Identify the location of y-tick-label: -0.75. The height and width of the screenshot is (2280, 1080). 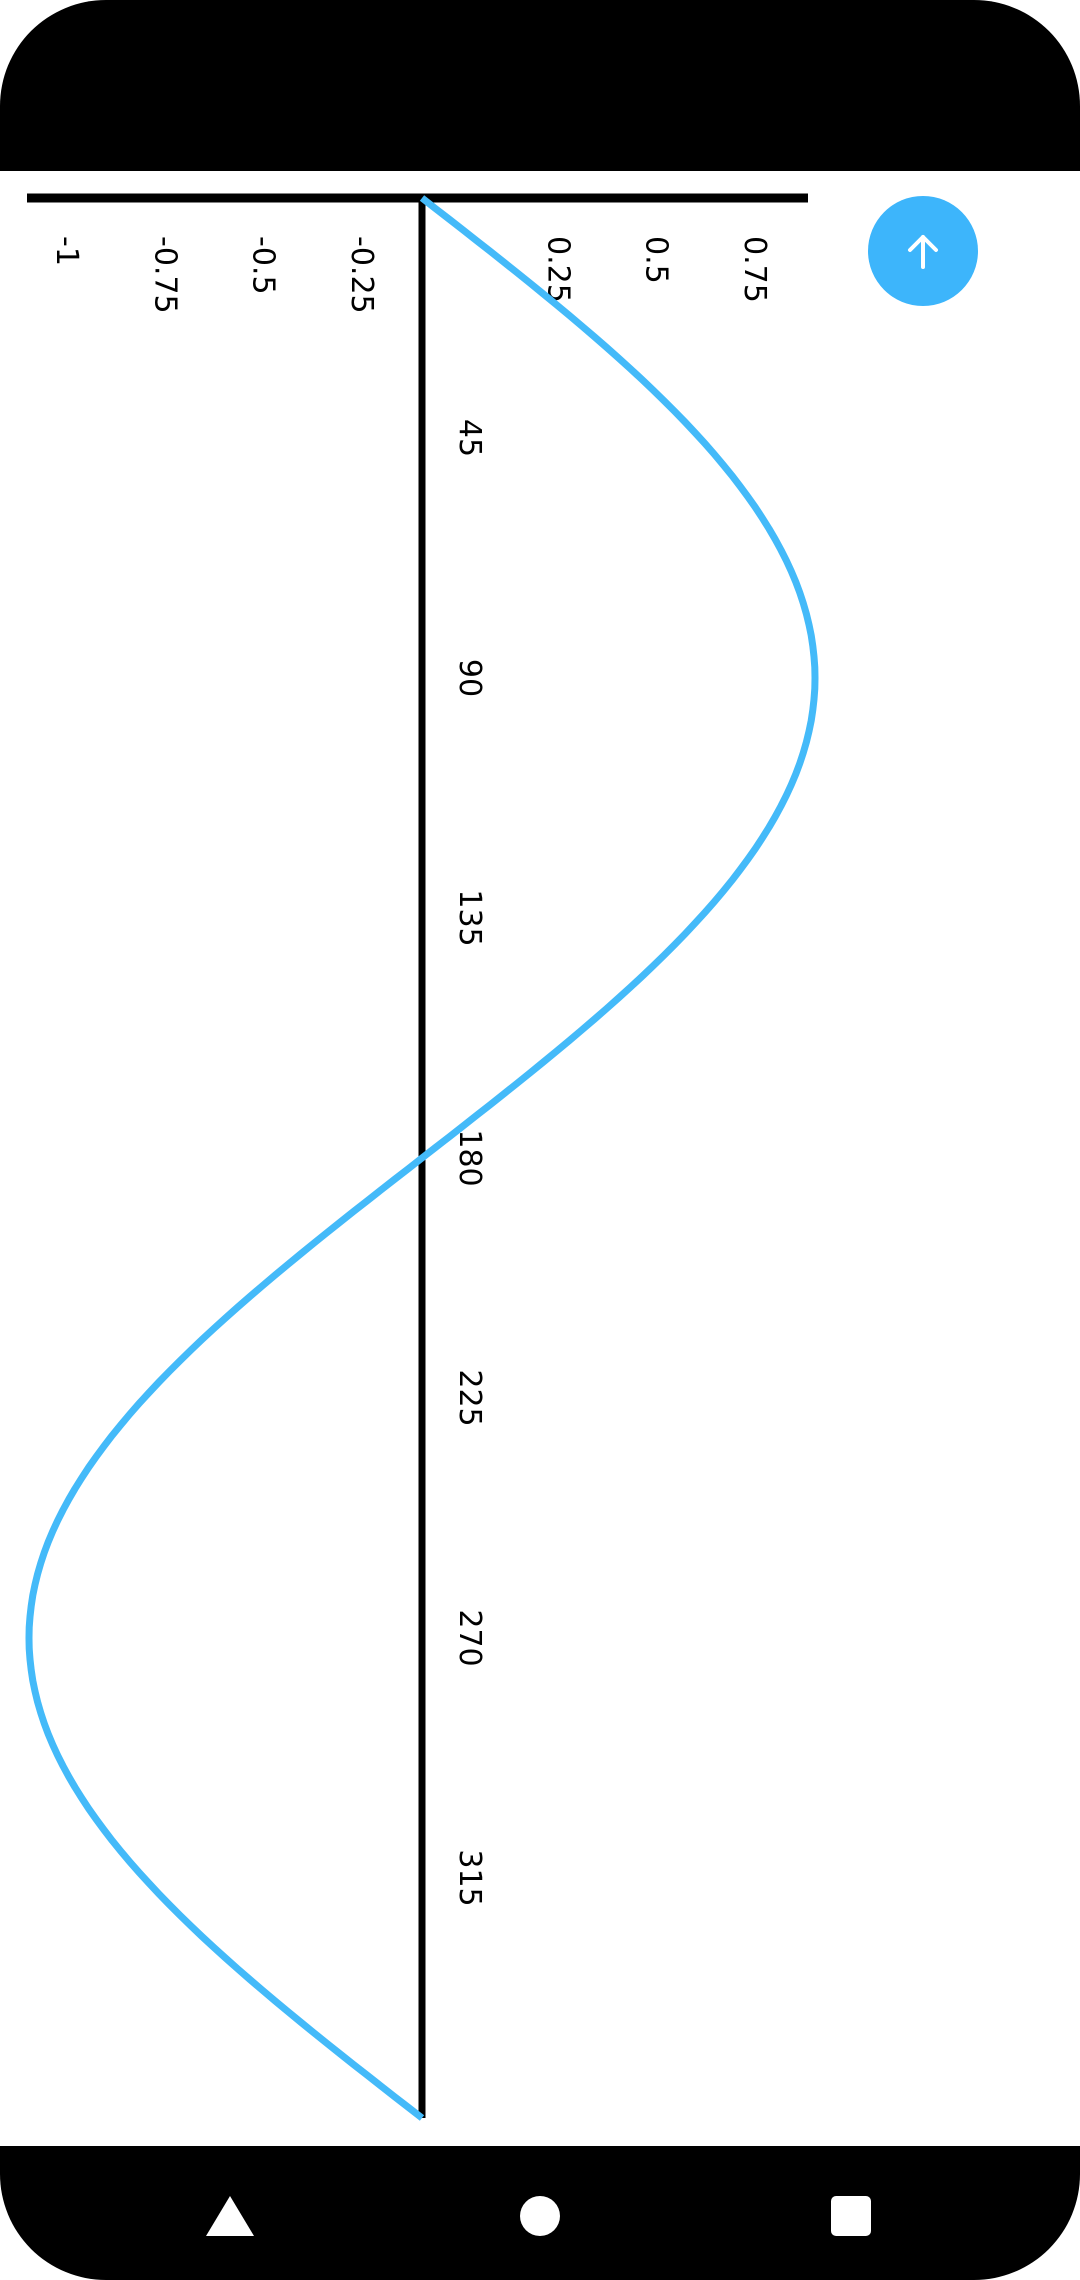
(164, 275).